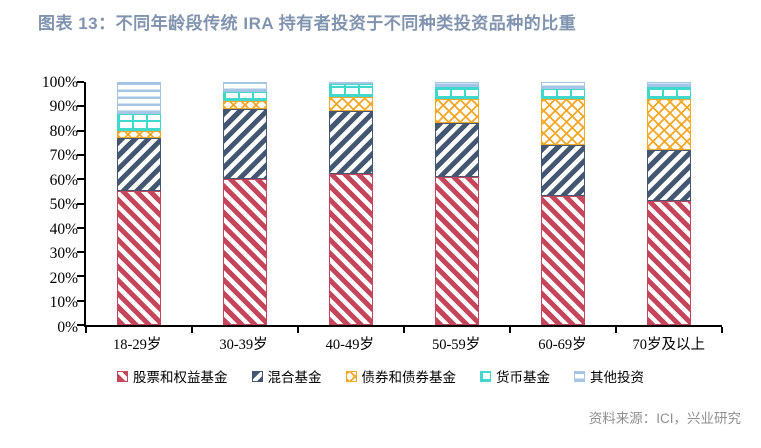 This screenshot has width=761, height=448. What do you see at coordinates (63, 155) in the screenshot?
I see `y-axis-tick-label: 70%` at bounding box center [63, 155].